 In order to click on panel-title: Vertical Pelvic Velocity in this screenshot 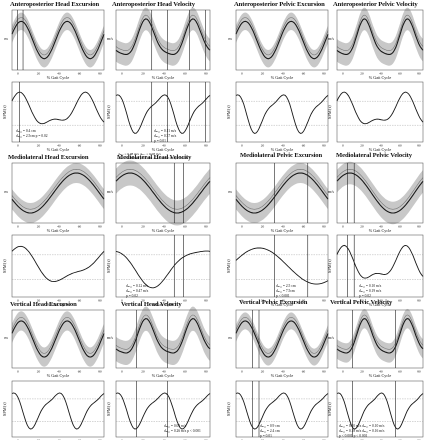, I will do `click(361, 302)`.